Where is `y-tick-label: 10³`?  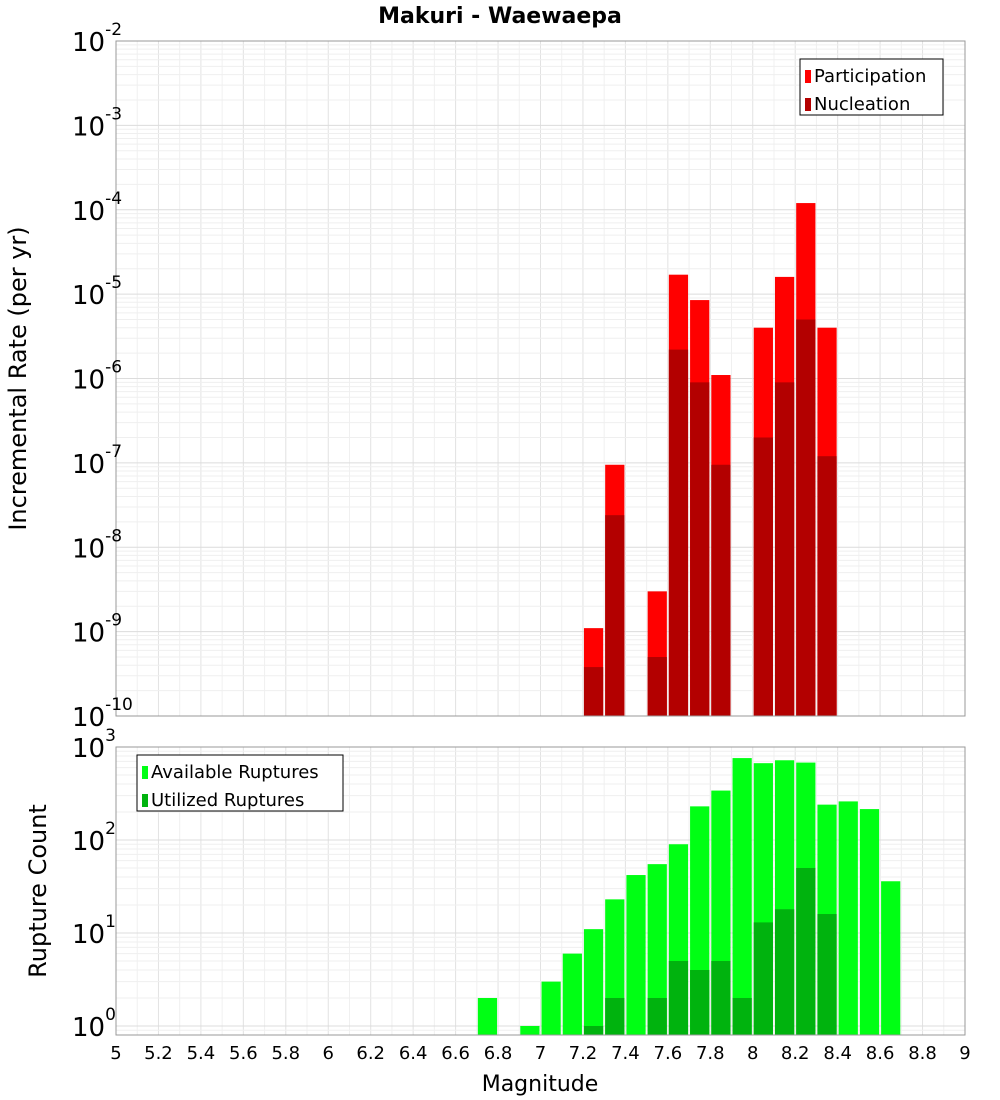
y-tick-label: 10³ is located at coordinates (94, 745).